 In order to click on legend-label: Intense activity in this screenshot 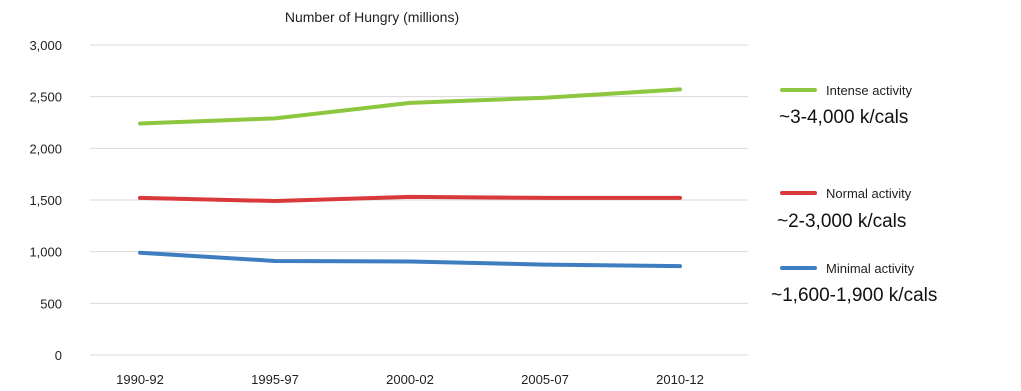, I will do `click(869, 90)`.